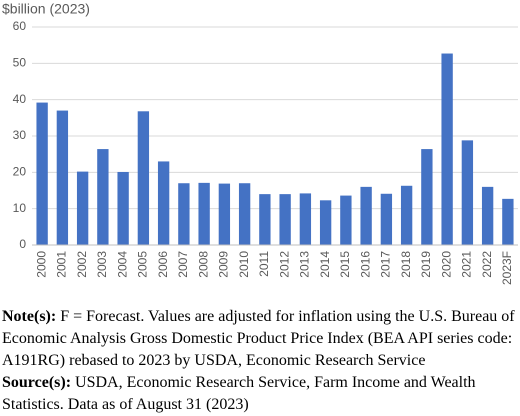 This screenshot has height=416, width=520. What do you see at coordinates (305, 264) in the screenshot?
I see `x-tick-label: 2013` at bounding box center [305, 264].